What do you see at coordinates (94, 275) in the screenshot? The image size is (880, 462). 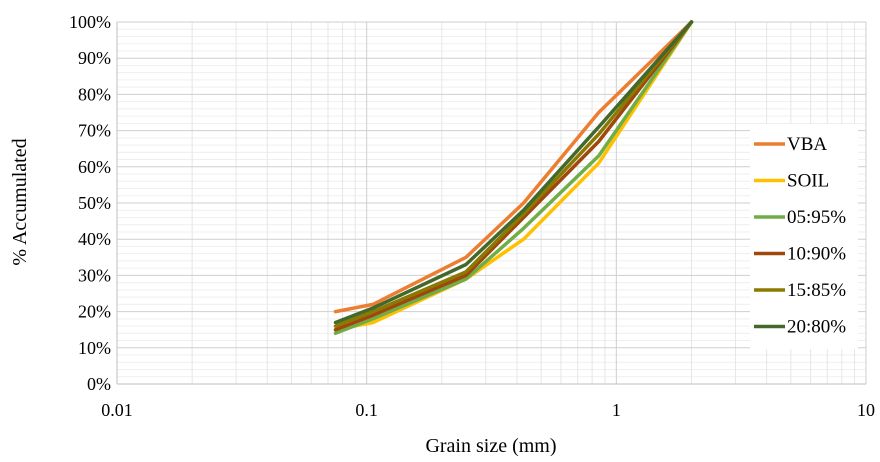 I see `y-tick-label: 30%` at bounding box center [94, 275].